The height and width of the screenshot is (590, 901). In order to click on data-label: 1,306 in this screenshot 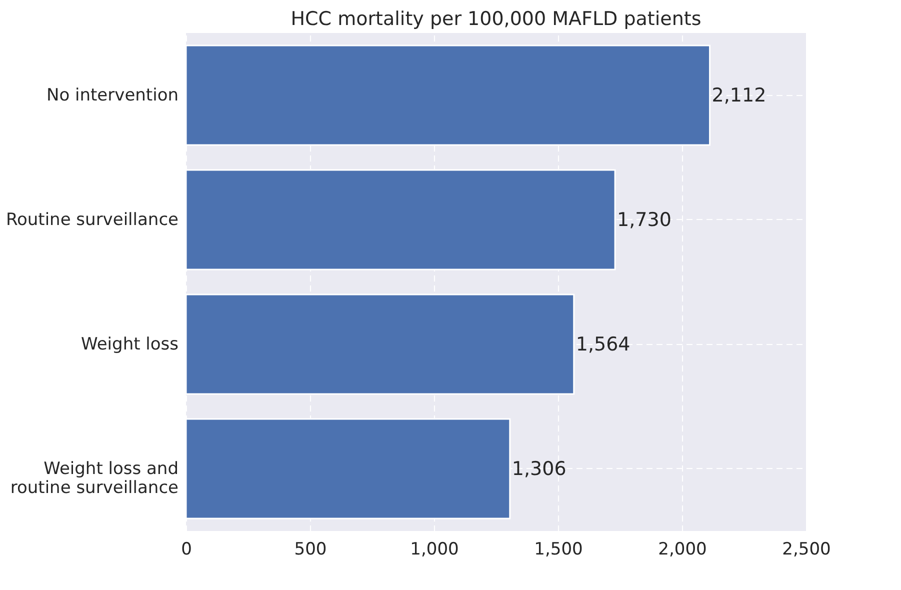, I will do `click(539, 469)`.